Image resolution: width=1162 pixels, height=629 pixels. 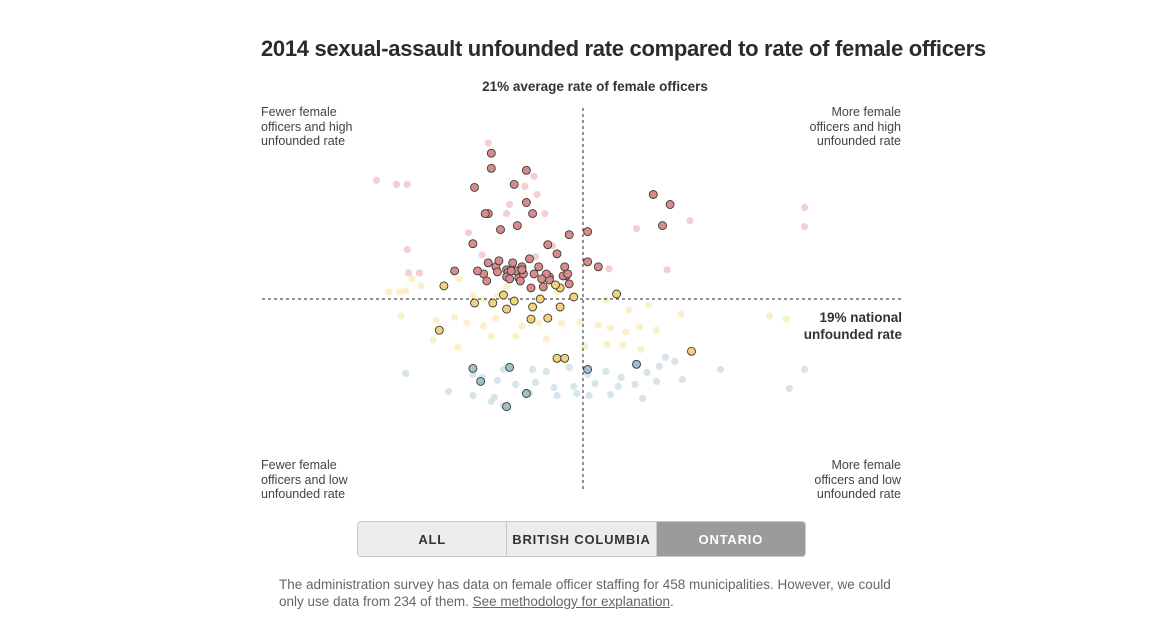 I want to click on quadrant-line: officers and low, so click(x=857, y=479).